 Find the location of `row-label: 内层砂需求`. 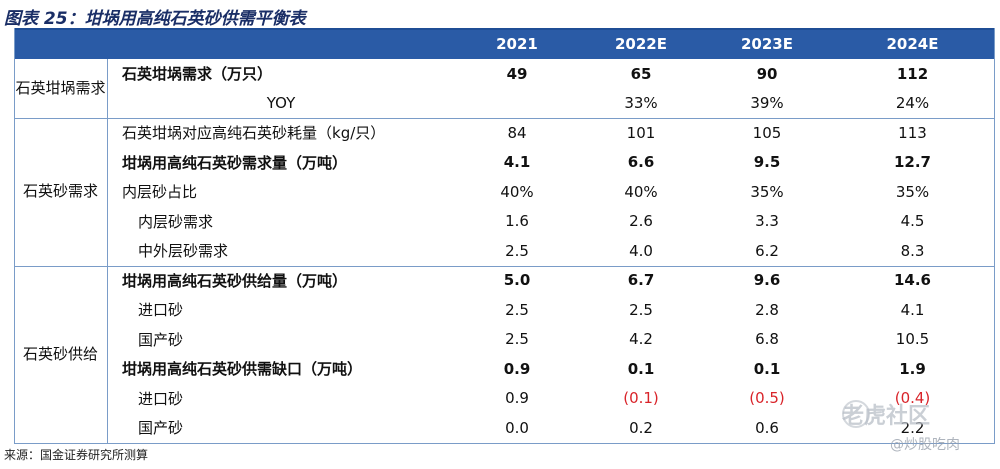

row-label: 内层砂需求 is located at coordinates (176, 221).